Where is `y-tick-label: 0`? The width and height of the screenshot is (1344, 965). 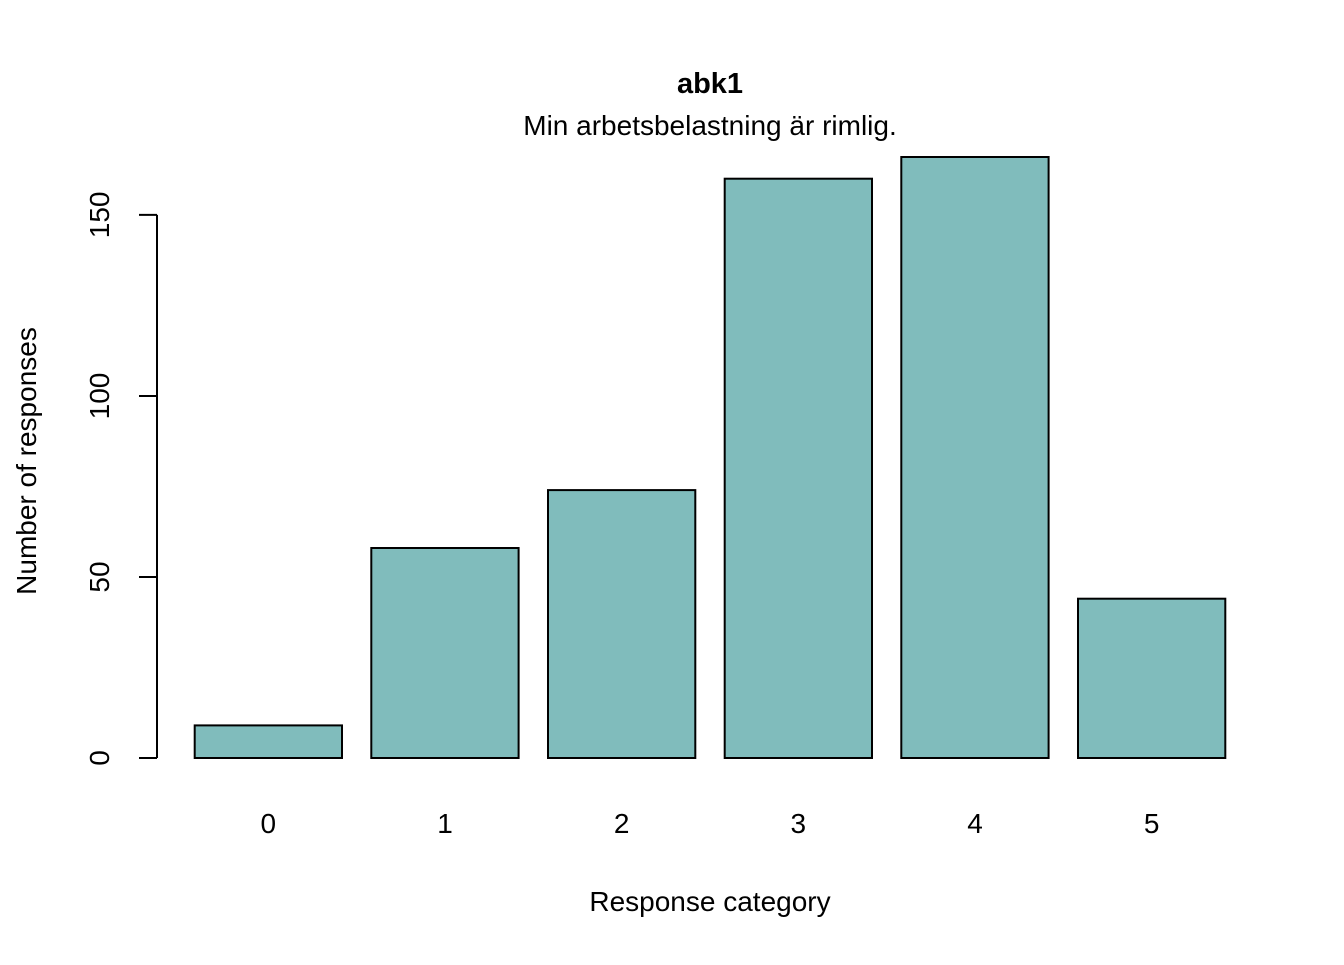
y-tick-label: 0 is located at coordinates (99, 758).